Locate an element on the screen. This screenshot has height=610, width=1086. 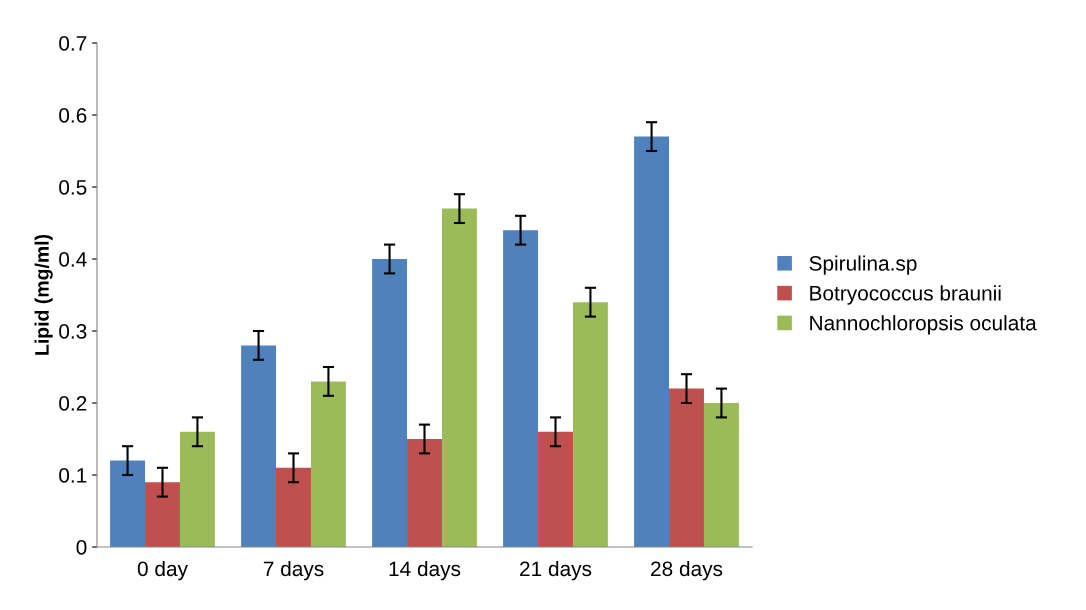
x-tick-label: 21 days is located at coordinates (556, 570).